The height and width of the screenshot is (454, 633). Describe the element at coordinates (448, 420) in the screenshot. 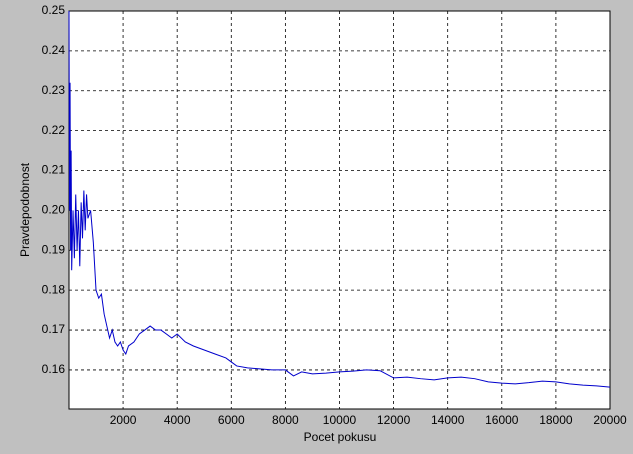

I see `x-tick-label: 14000` at that location.